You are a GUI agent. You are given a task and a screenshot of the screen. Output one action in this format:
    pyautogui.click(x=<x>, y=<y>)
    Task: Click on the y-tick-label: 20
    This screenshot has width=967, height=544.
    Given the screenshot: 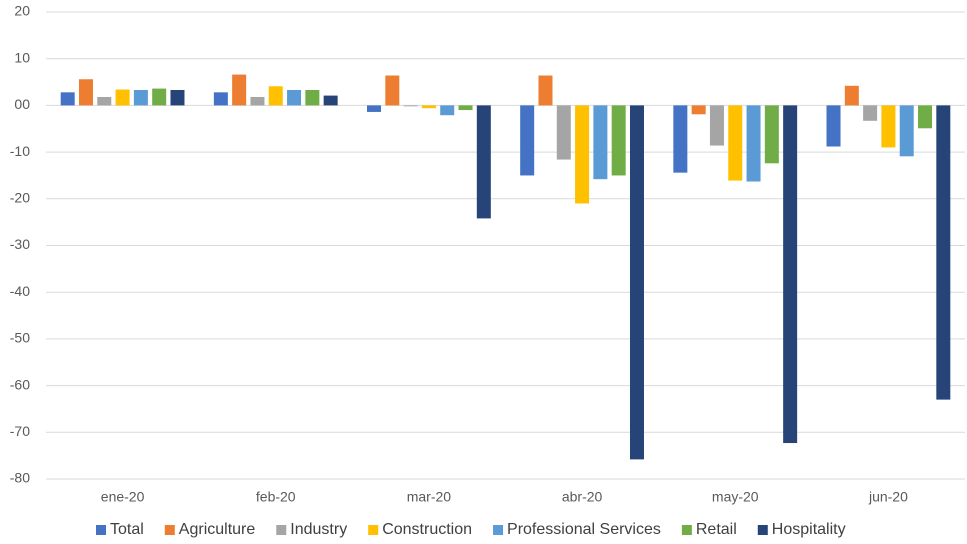 What is the action you would take?
    pyautogui.click(x=22, y=11)
    